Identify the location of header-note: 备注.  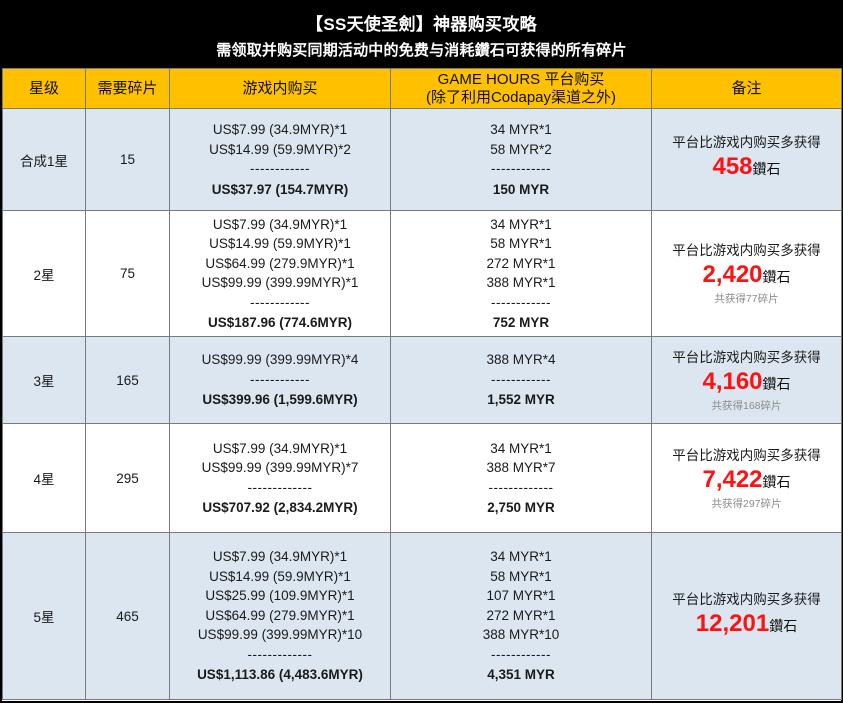
(746, 88).